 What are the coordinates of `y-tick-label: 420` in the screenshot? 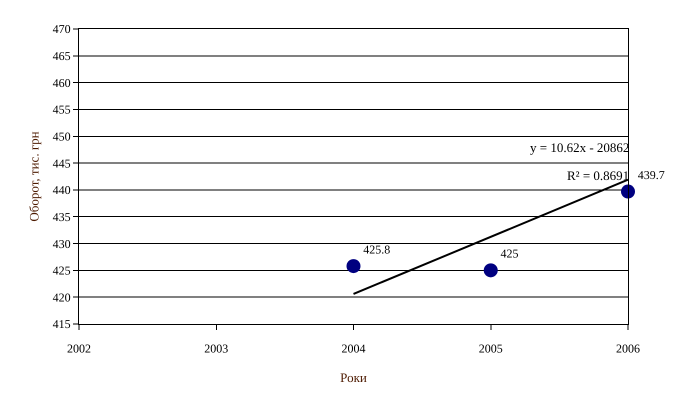 It's located at (61, 297).